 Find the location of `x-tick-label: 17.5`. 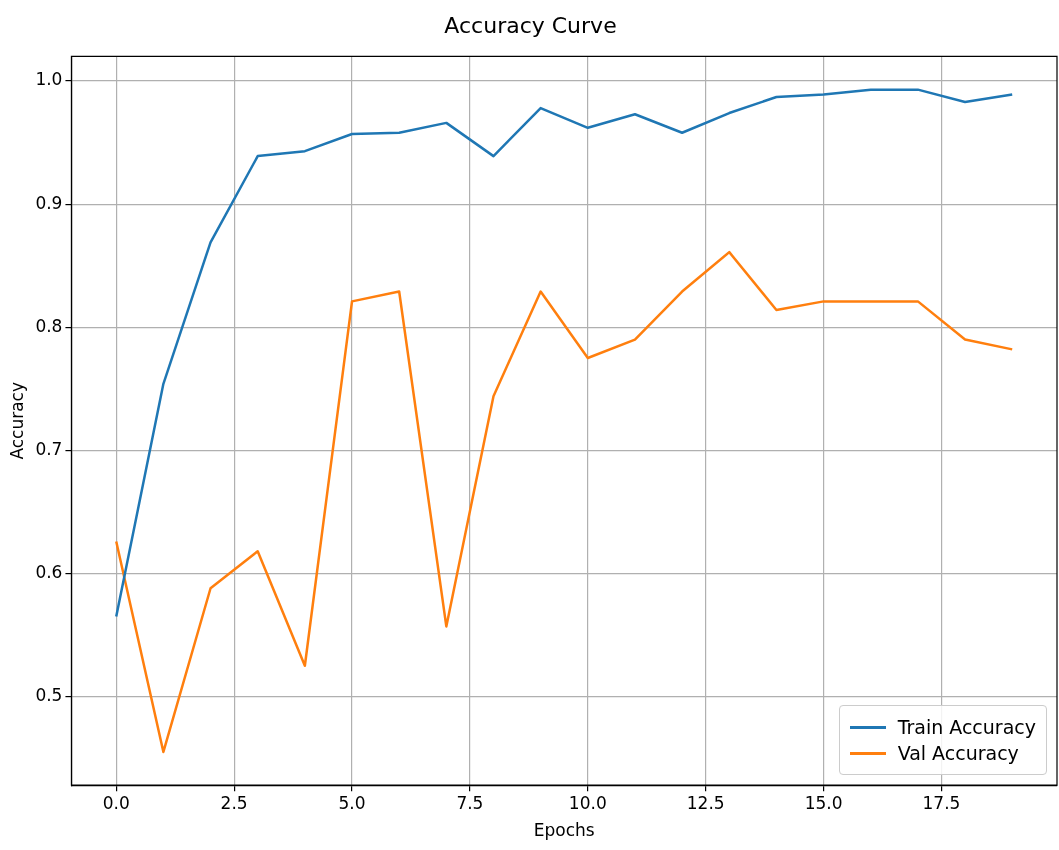

x-tick-label: 17.5 is located at coordinates (941, 802).